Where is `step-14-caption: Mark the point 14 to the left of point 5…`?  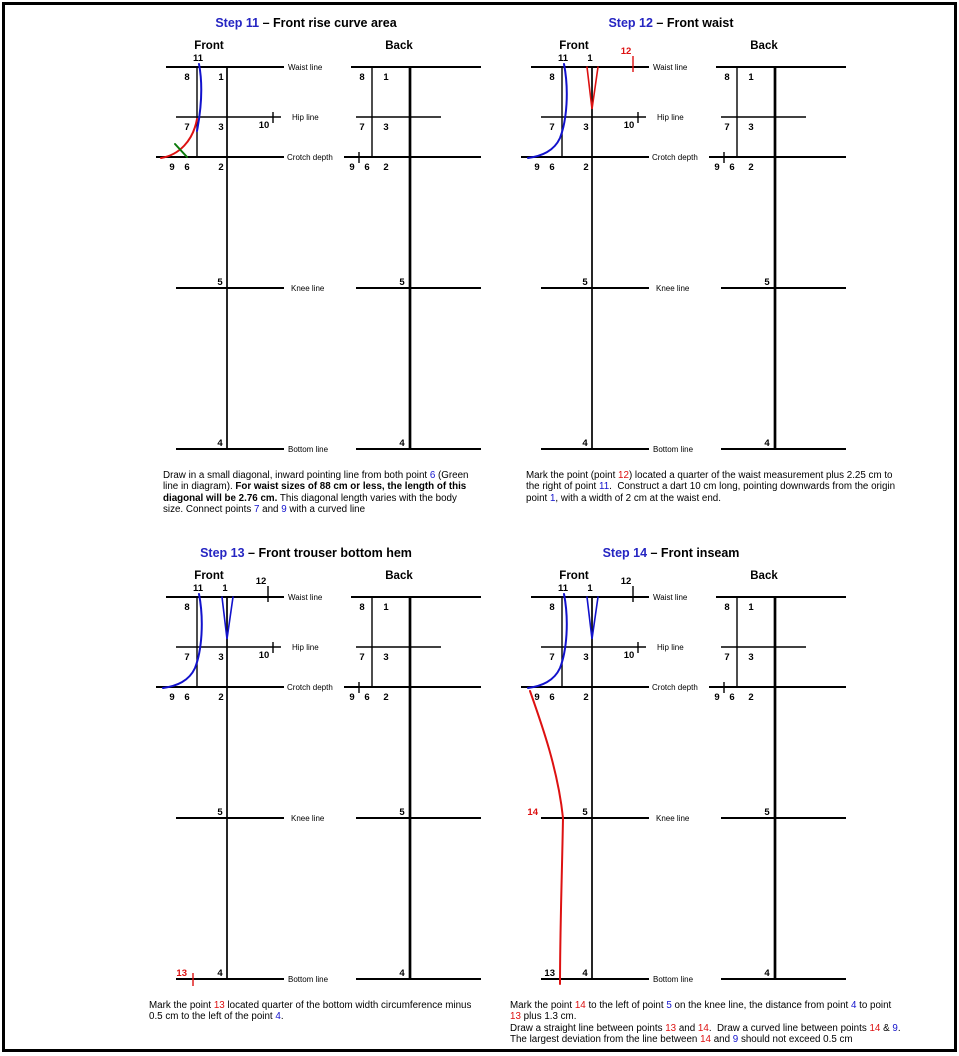 step-14-caption: Mark the point 14 to the left of point 5… is located at coordinates (706, 1022).